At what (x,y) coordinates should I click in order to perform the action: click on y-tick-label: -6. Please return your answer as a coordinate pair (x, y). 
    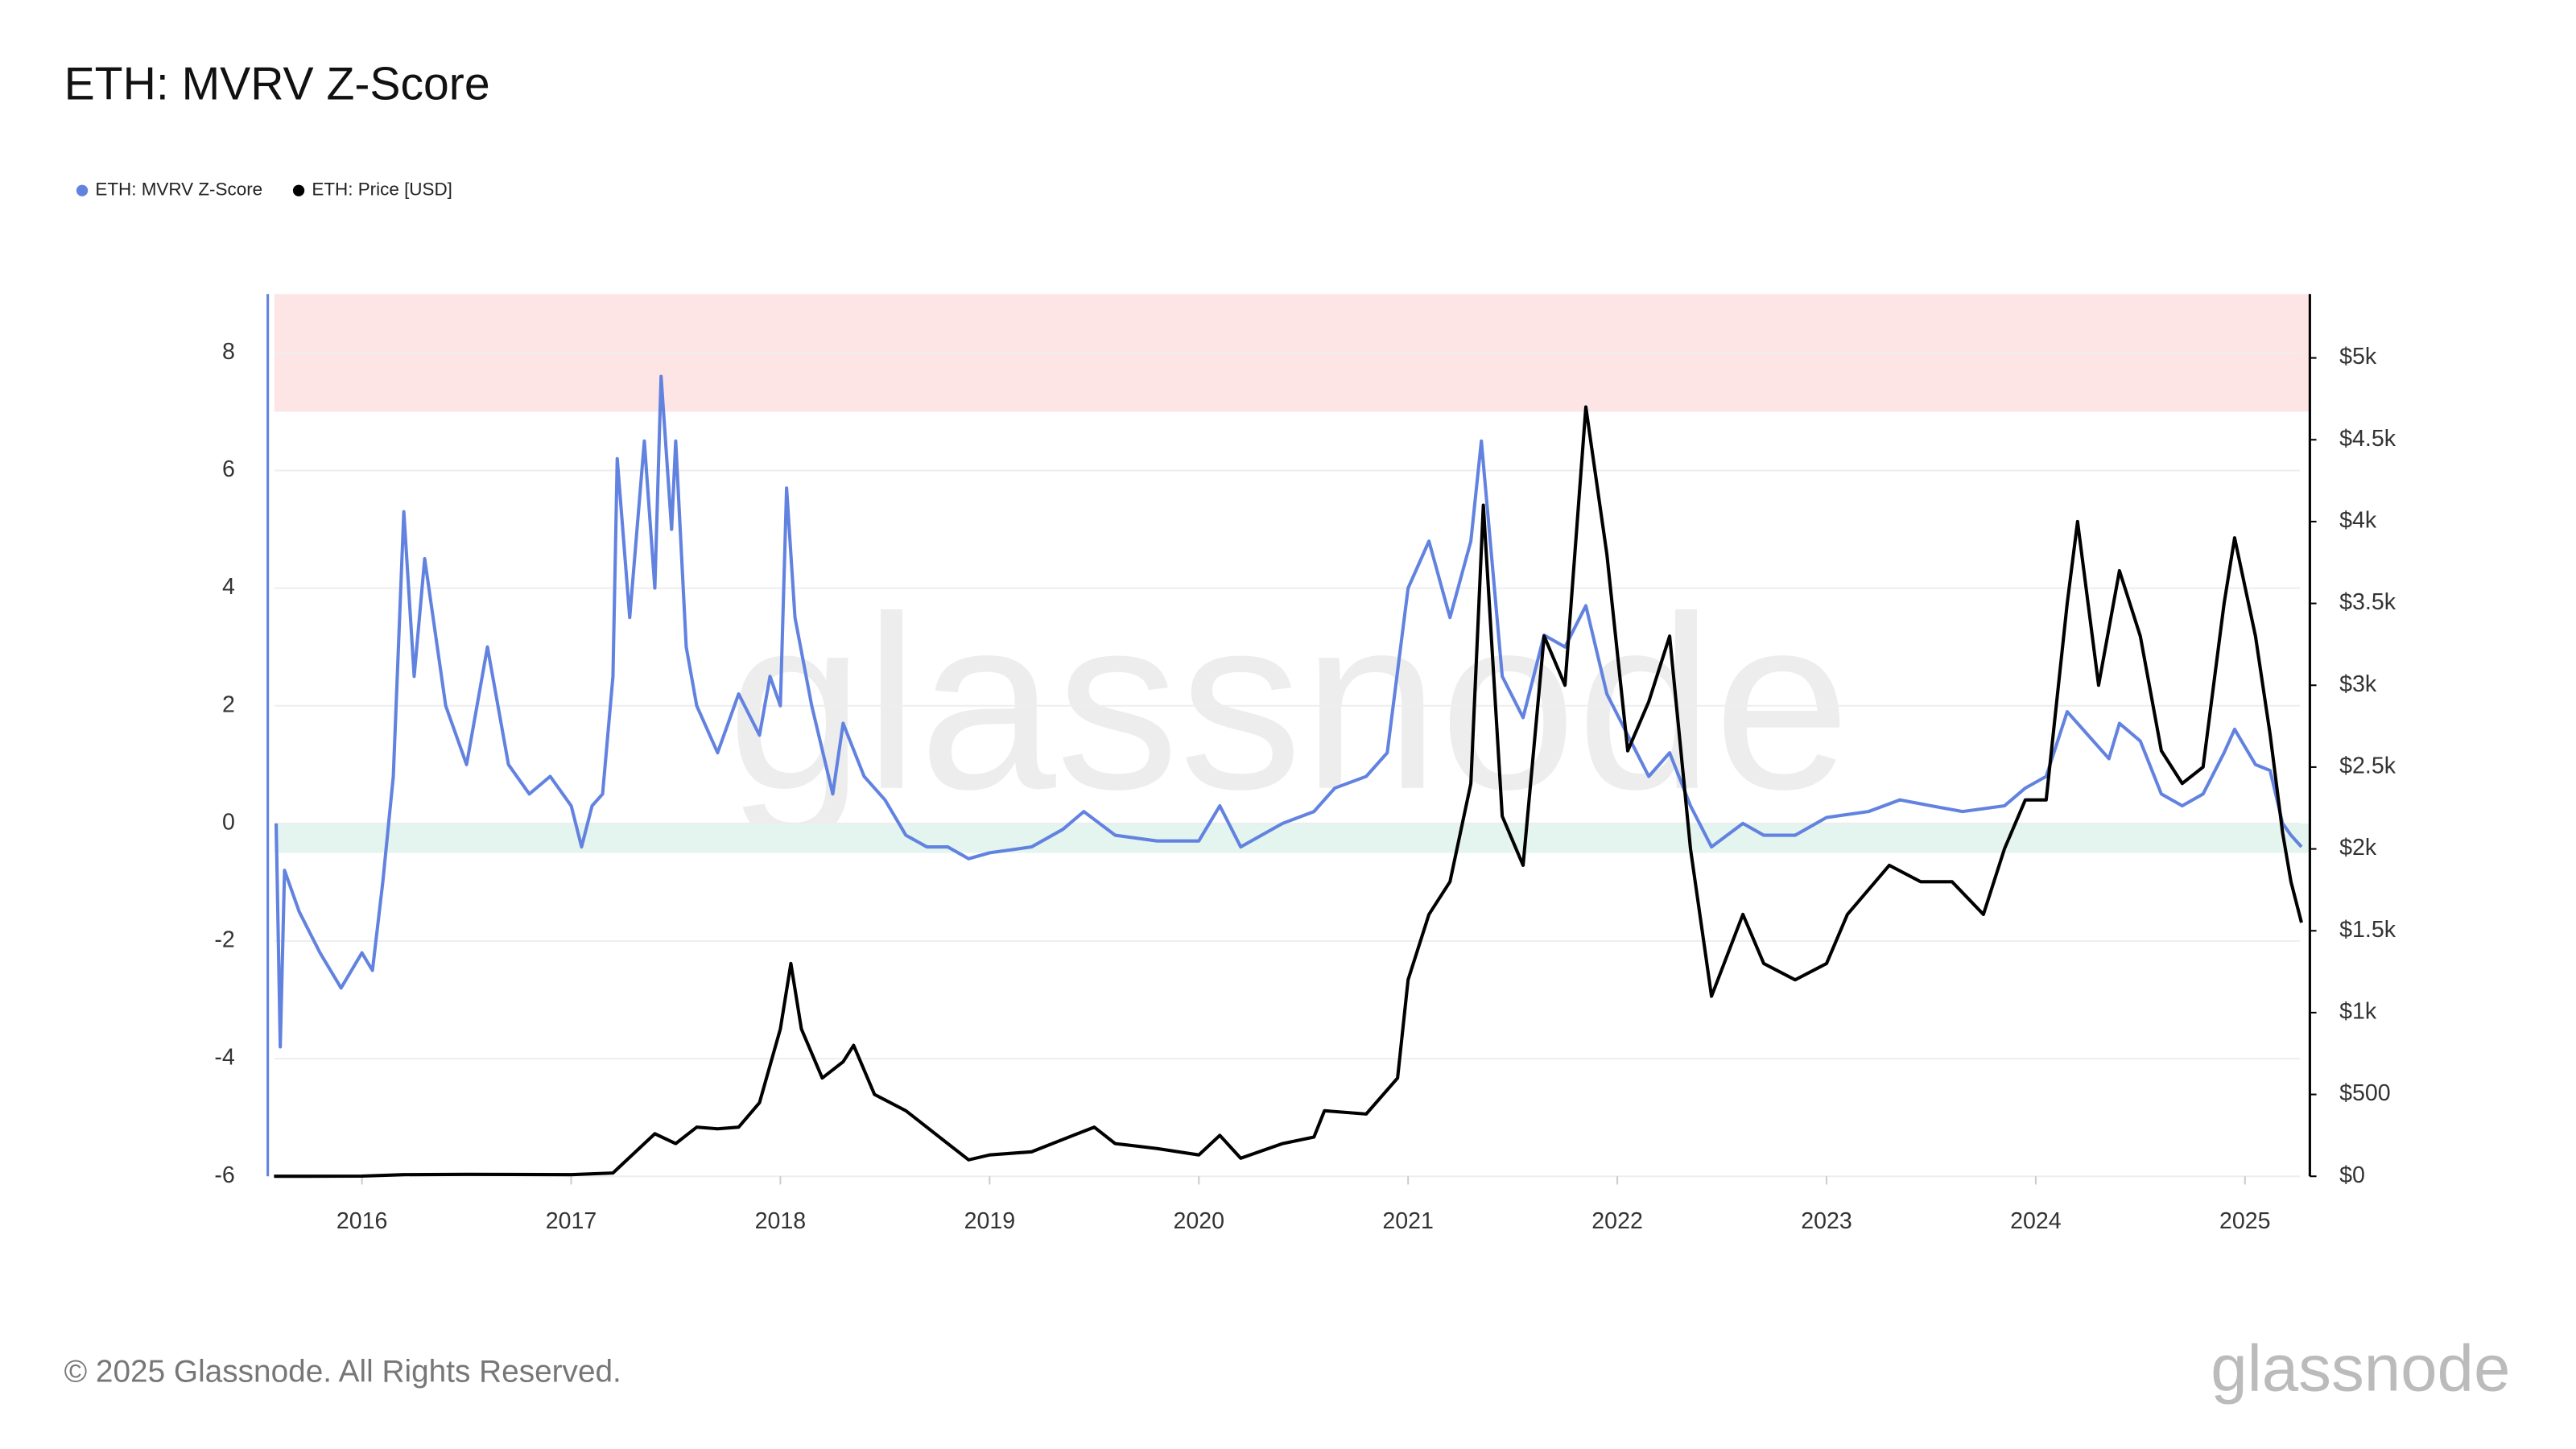
    Looking at the image, I should click on (224, 1175).